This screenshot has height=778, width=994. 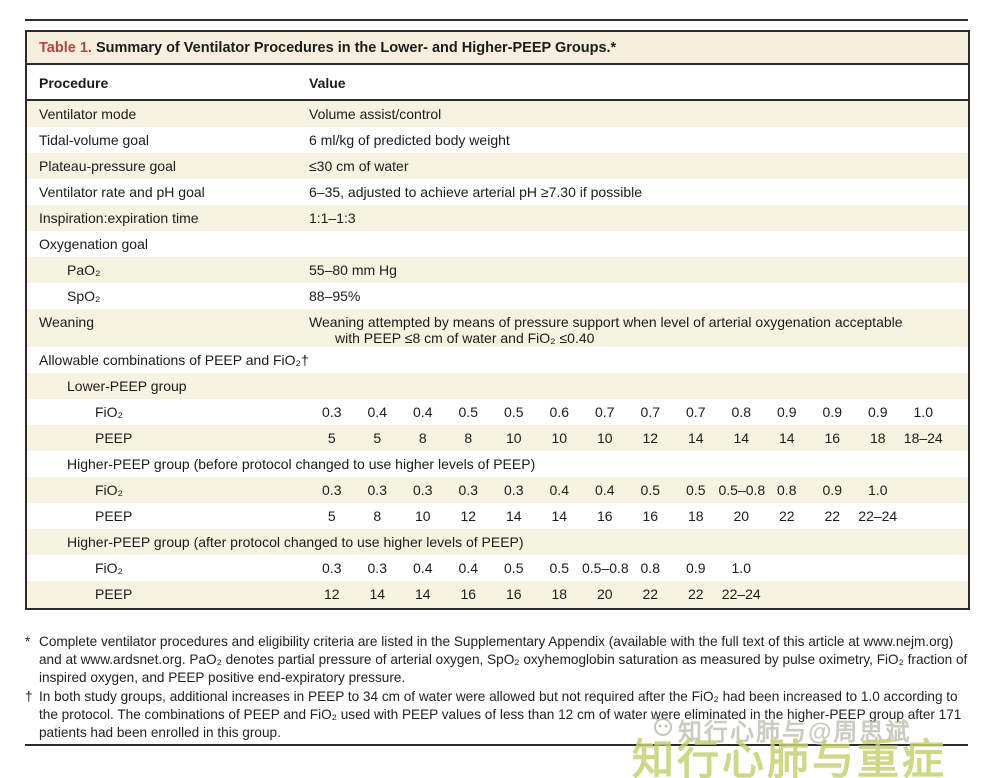 I want to click on watermark-mascot-icon, so click(x=661, y=729).